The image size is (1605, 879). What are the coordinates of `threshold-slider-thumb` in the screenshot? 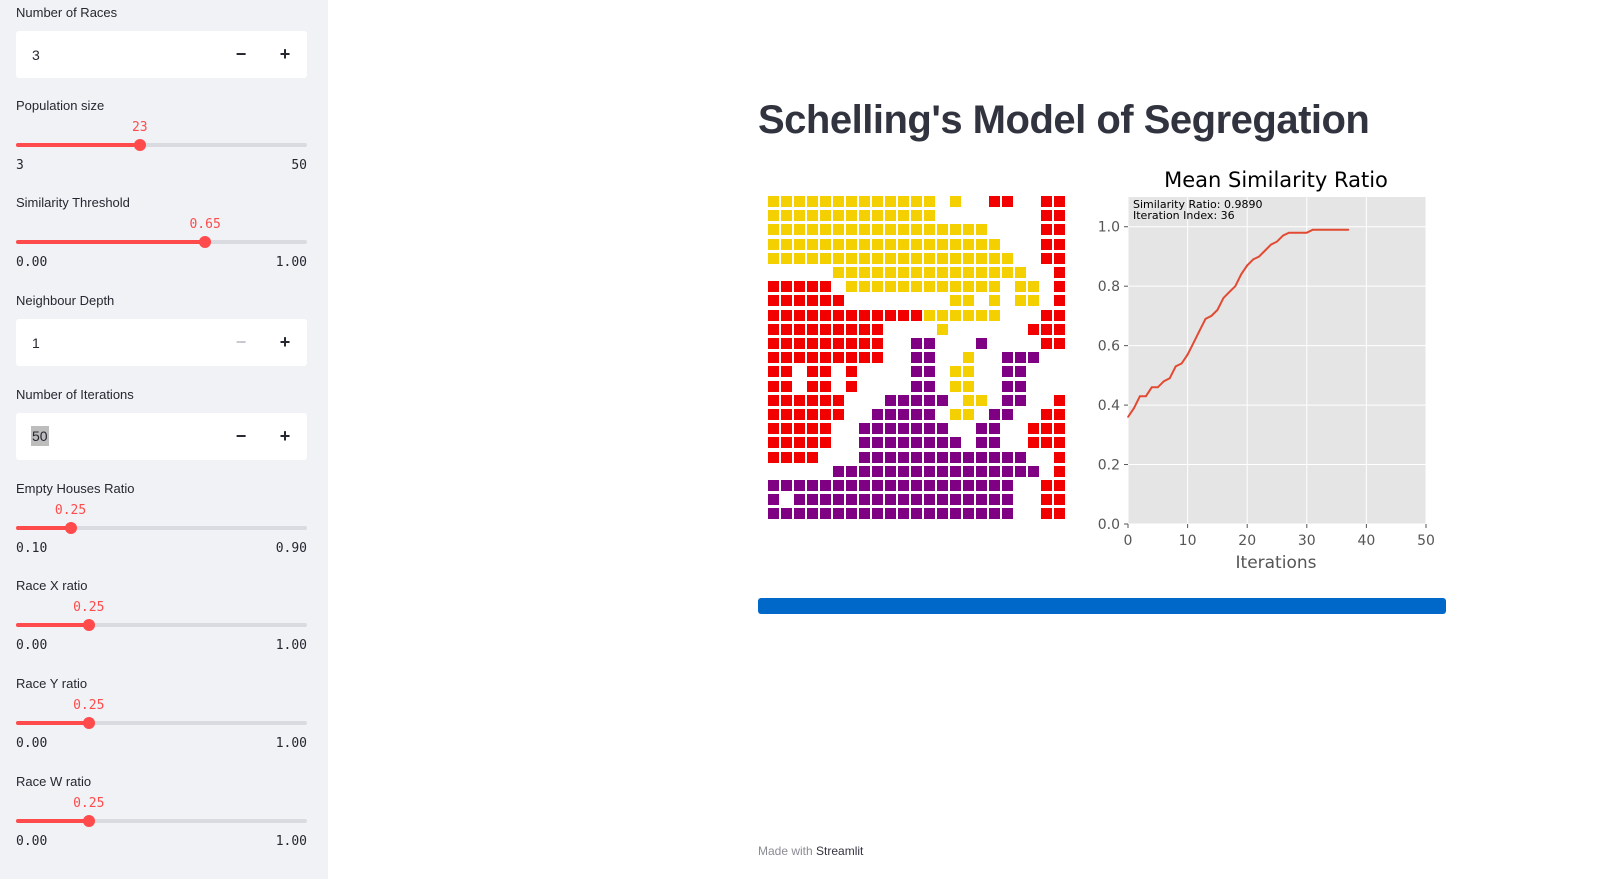 It's located at (205, 242).